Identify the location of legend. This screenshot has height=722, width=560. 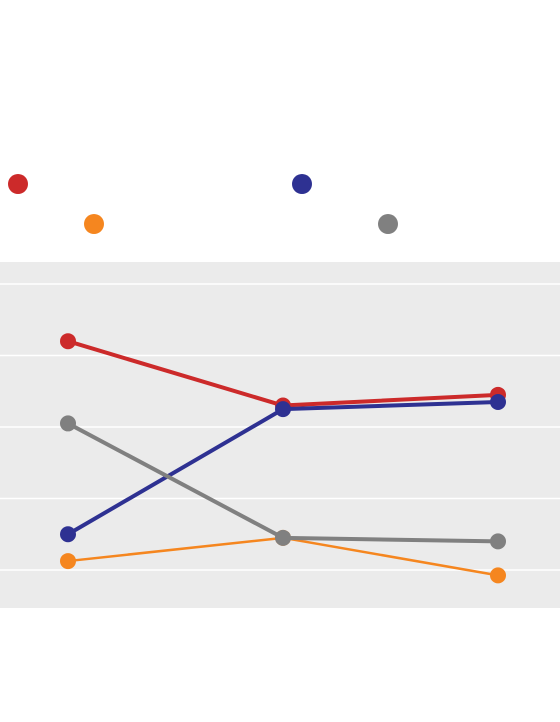
(203, 204).